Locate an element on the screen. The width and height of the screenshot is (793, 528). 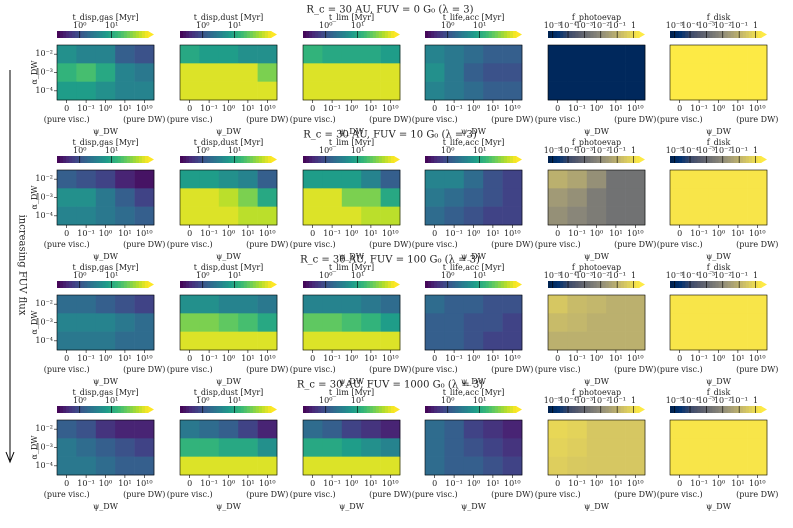
colorbar-tick-label: 10⁻³ is located at coordinates (707, 150).